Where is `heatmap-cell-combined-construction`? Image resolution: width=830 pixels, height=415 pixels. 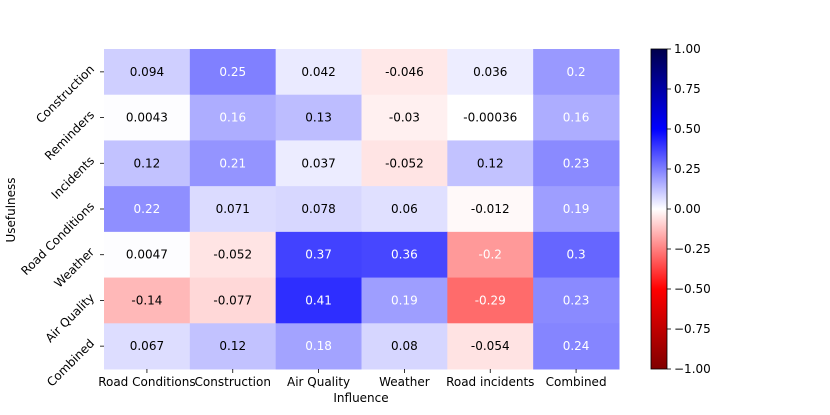
heatmap-cell-combined-construction is located at coordinates (233, 346).